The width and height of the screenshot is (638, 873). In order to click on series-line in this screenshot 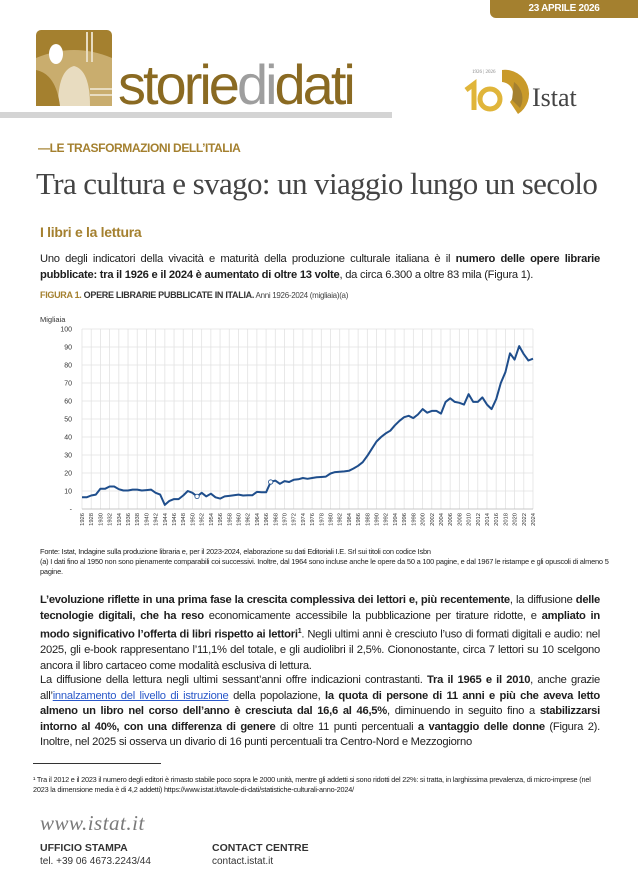, I will do `click(308, 425)`.